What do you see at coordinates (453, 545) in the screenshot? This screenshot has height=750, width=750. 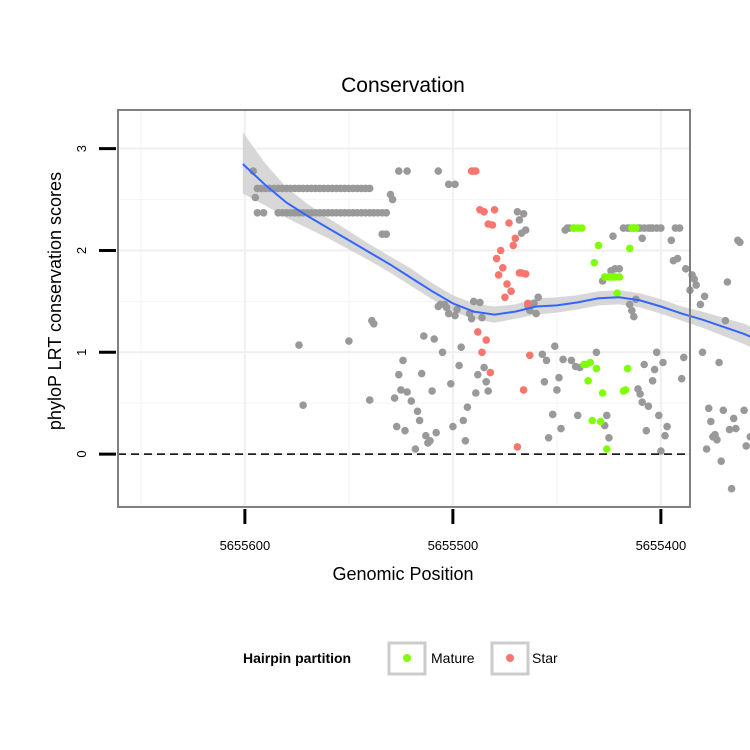 I see `x-tick-label: 5655500` at bounding box center [453, 545].